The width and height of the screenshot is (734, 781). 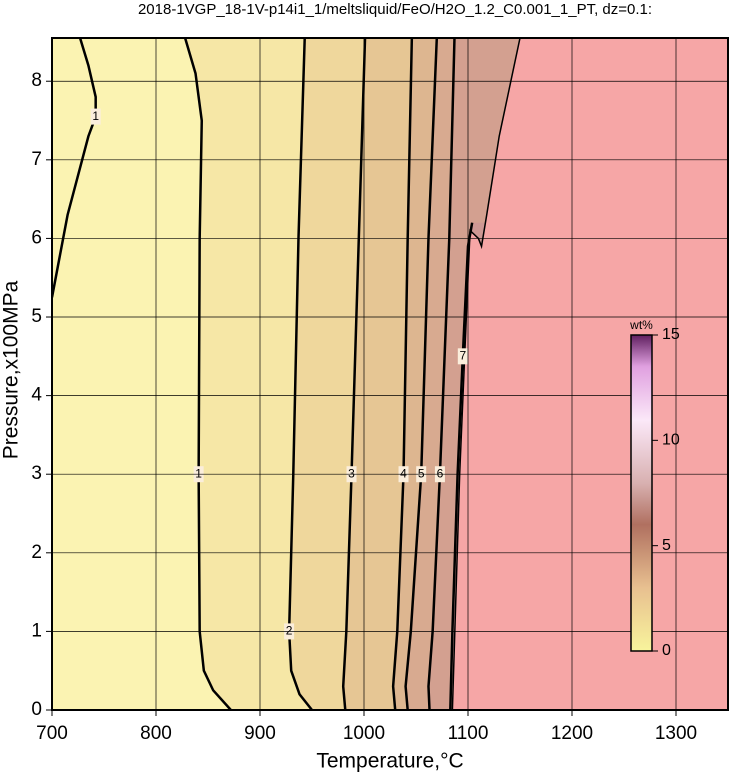 What do you see at coordinates (260, 733) in the screenshot?
I see `x-tick-label: 900` at bounding box center [260, 733].